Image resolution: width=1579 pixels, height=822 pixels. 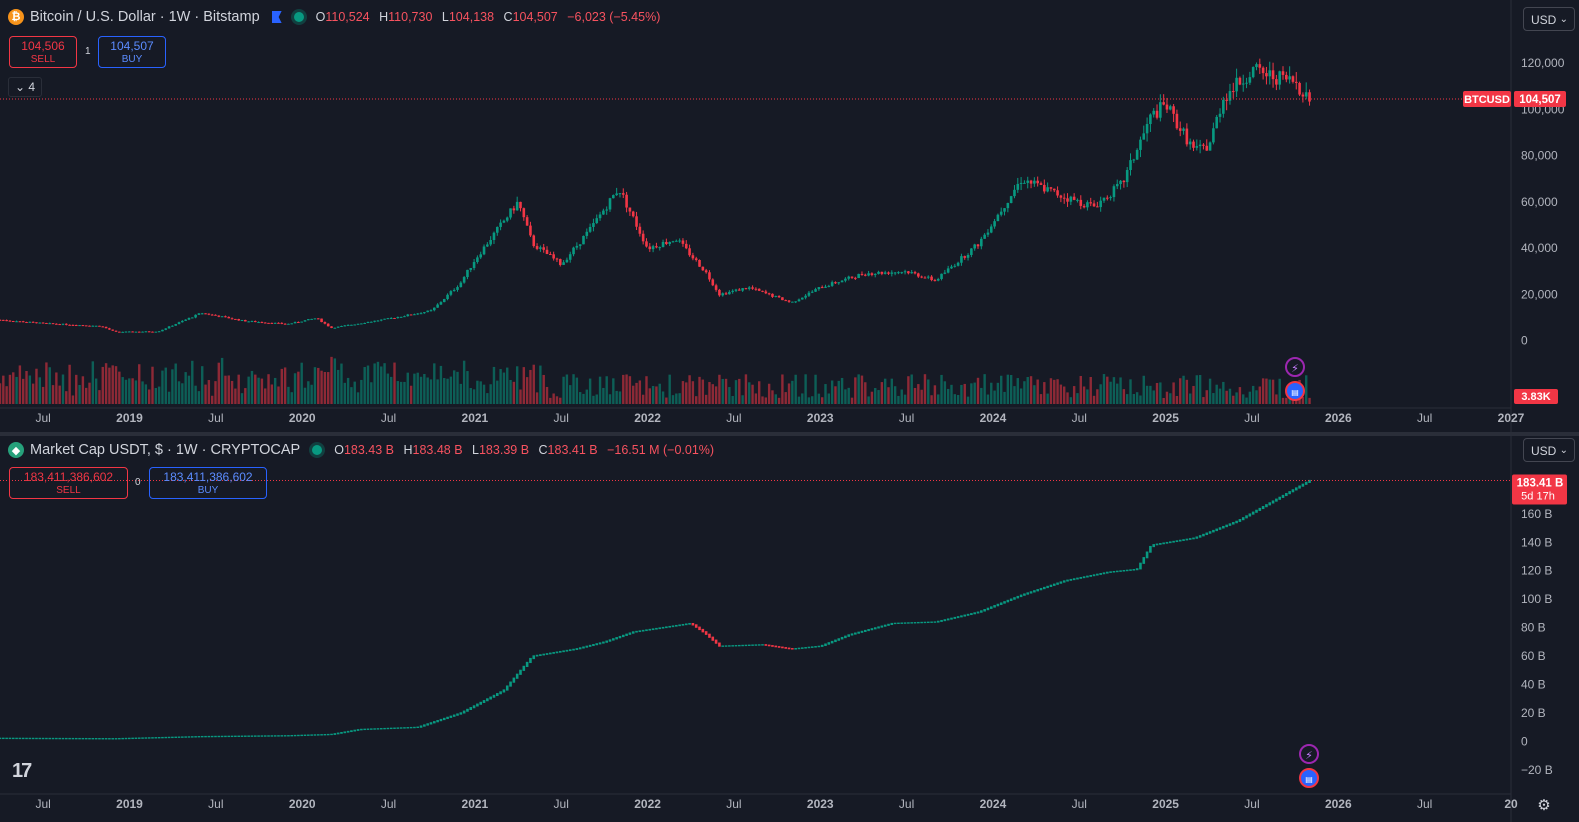 What do you see at coordinates (208, 483) in the screenshot?
I see `usdt-buy-button: 183,411,386,602 BUY` at bounding box center [208, 483].